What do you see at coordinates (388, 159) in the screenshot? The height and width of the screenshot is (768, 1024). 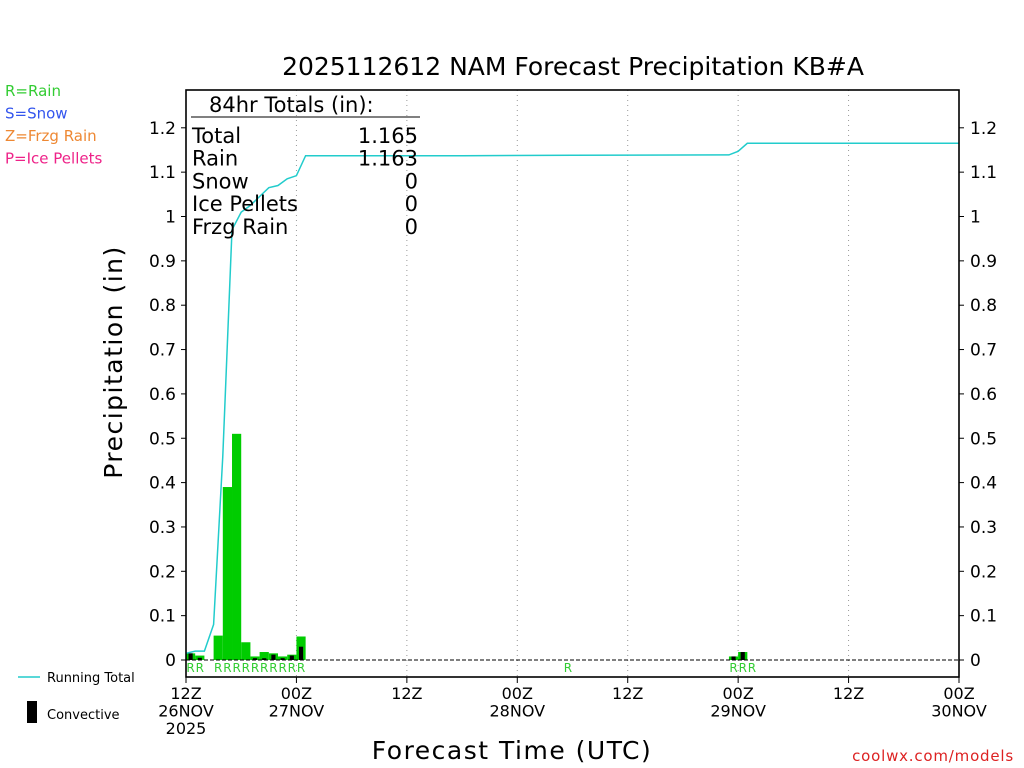 I see `totals-row-value: 1.163` at bounding box center [388, 159].